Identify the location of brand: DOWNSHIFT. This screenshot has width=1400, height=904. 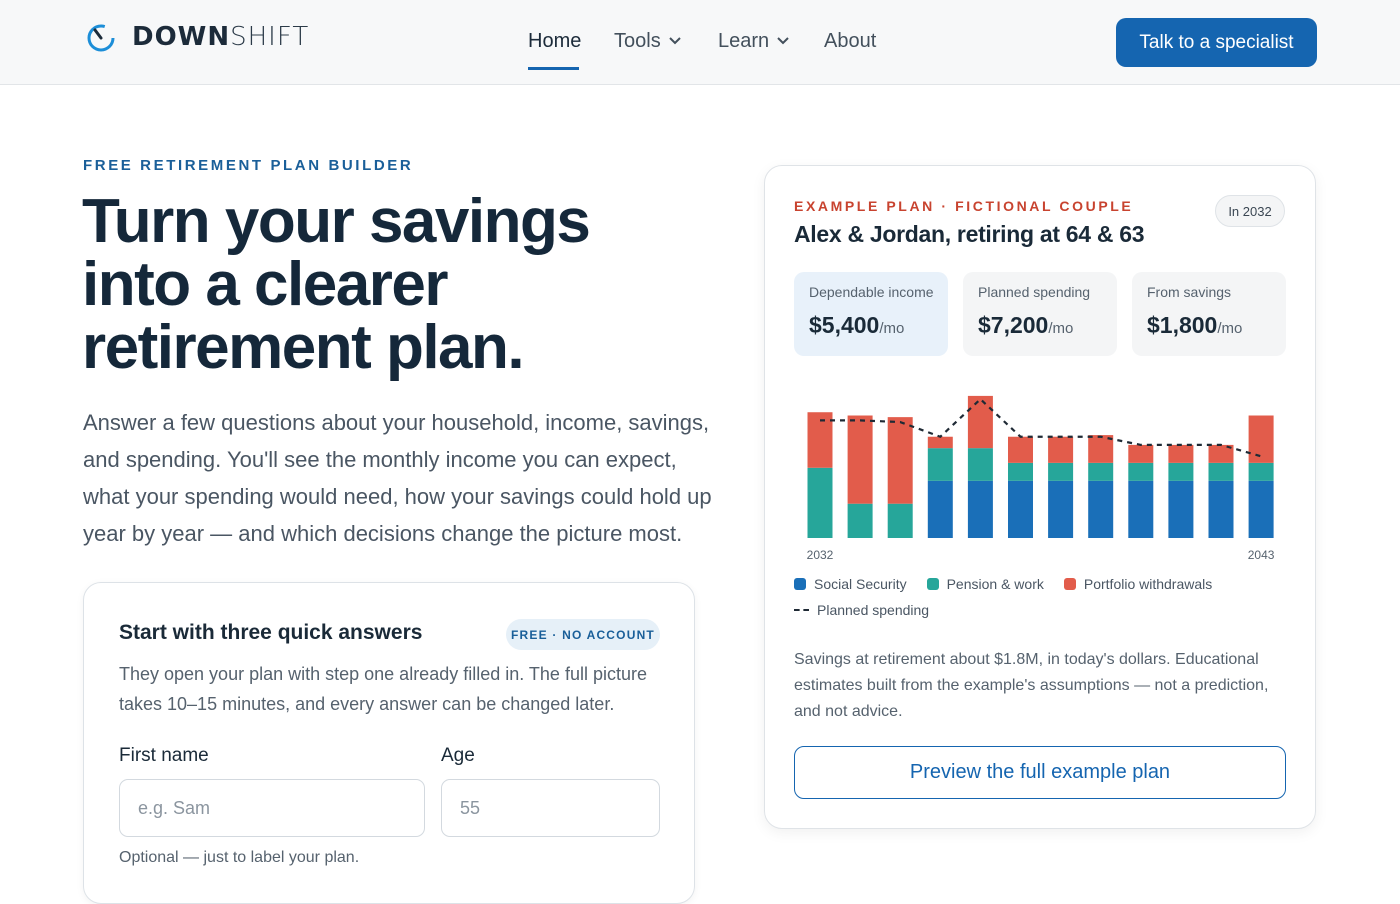
(220, 37).